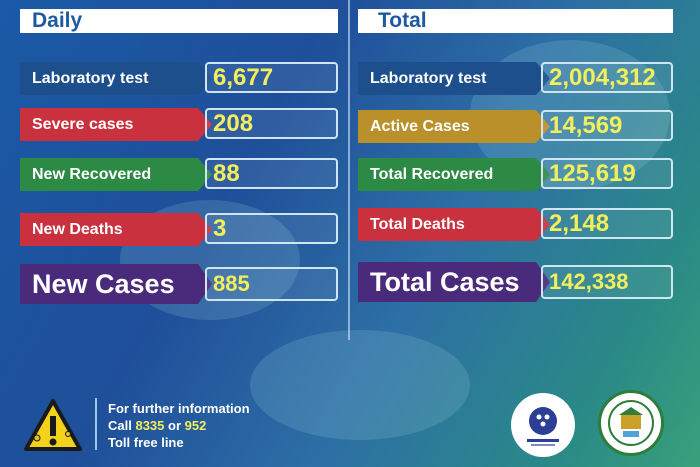  I want to click on daily-new-cases-row: New Cases 885, so click(179, 284).